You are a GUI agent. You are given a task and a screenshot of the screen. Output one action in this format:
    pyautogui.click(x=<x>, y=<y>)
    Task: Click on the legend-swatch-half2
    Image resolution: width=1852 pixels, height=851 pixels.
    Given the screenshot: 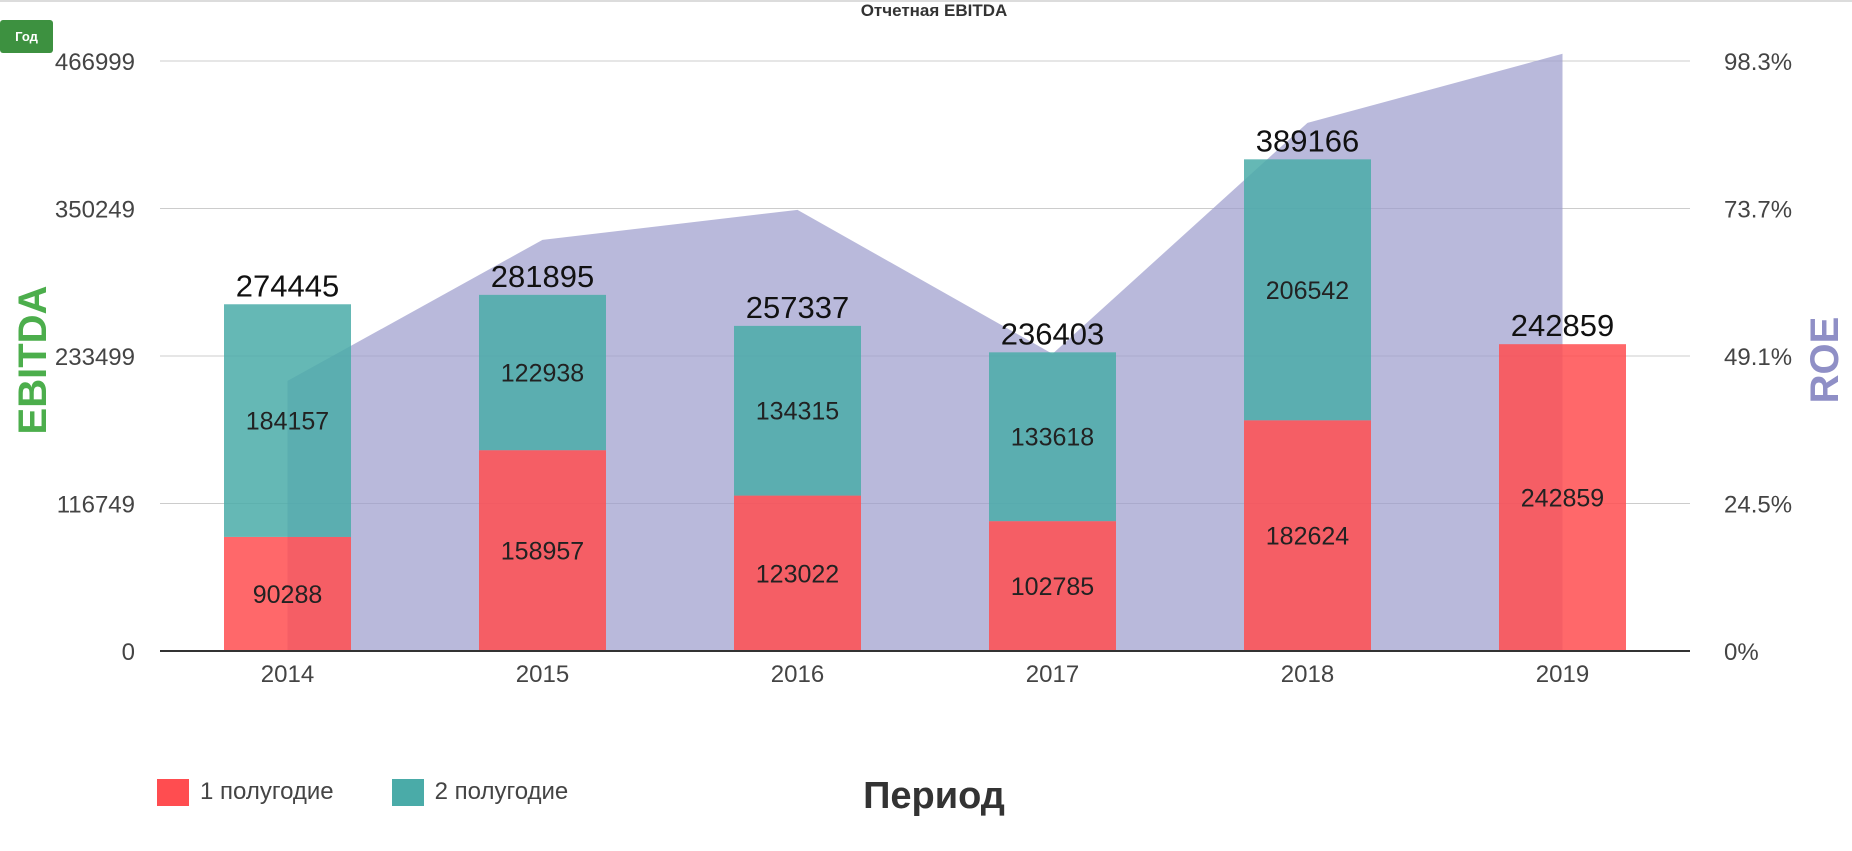 What is the action you would take?
    pyautogui.click(x=407, y=792)
    